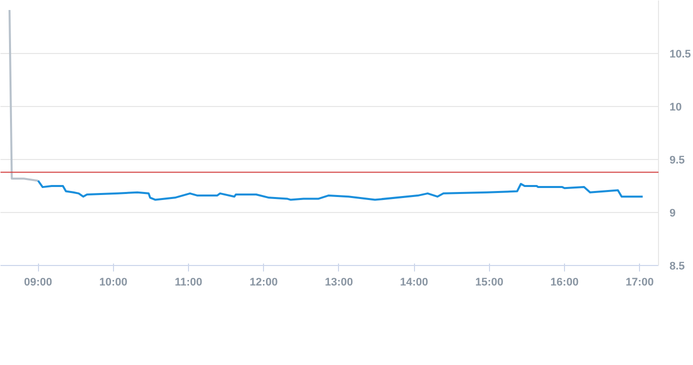 The height and width of the screenshot is (365, 693). I want to click on y-tick-label: 10.5, so click(680, 54).